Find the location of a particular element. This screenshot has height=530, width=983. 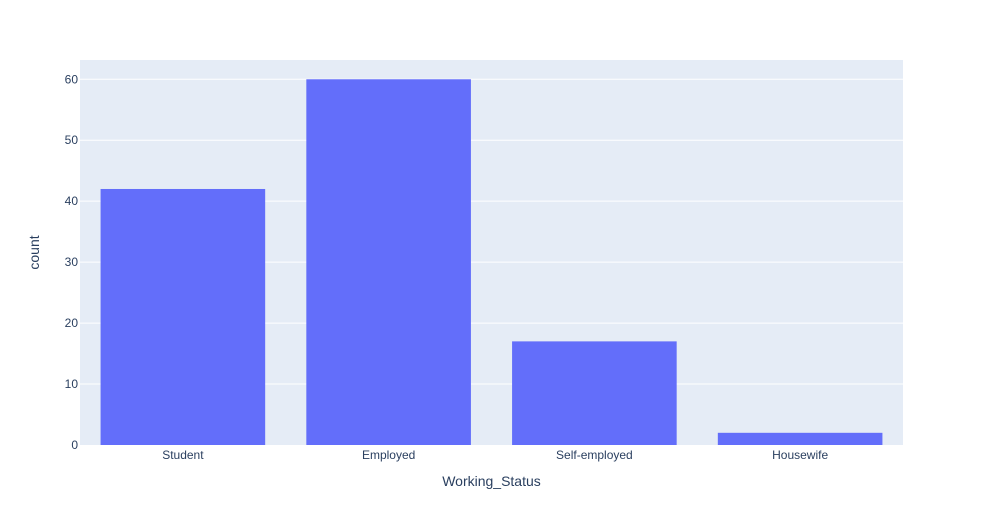

y-axis-title: count is located at coordinates (34, 252).